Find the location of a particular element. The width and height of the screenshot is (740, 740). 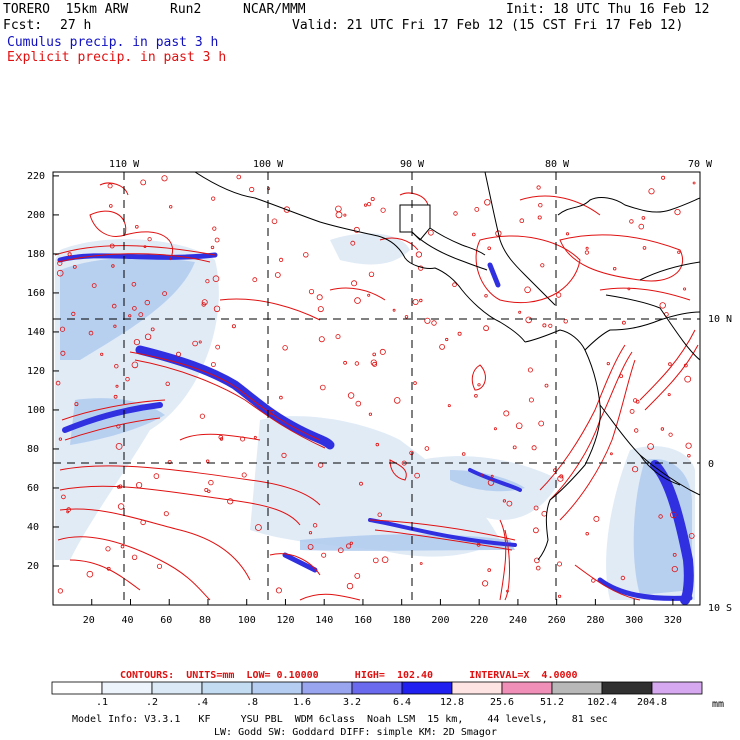

colorbar-label: 6.4 is located at coordinates (402, 702).